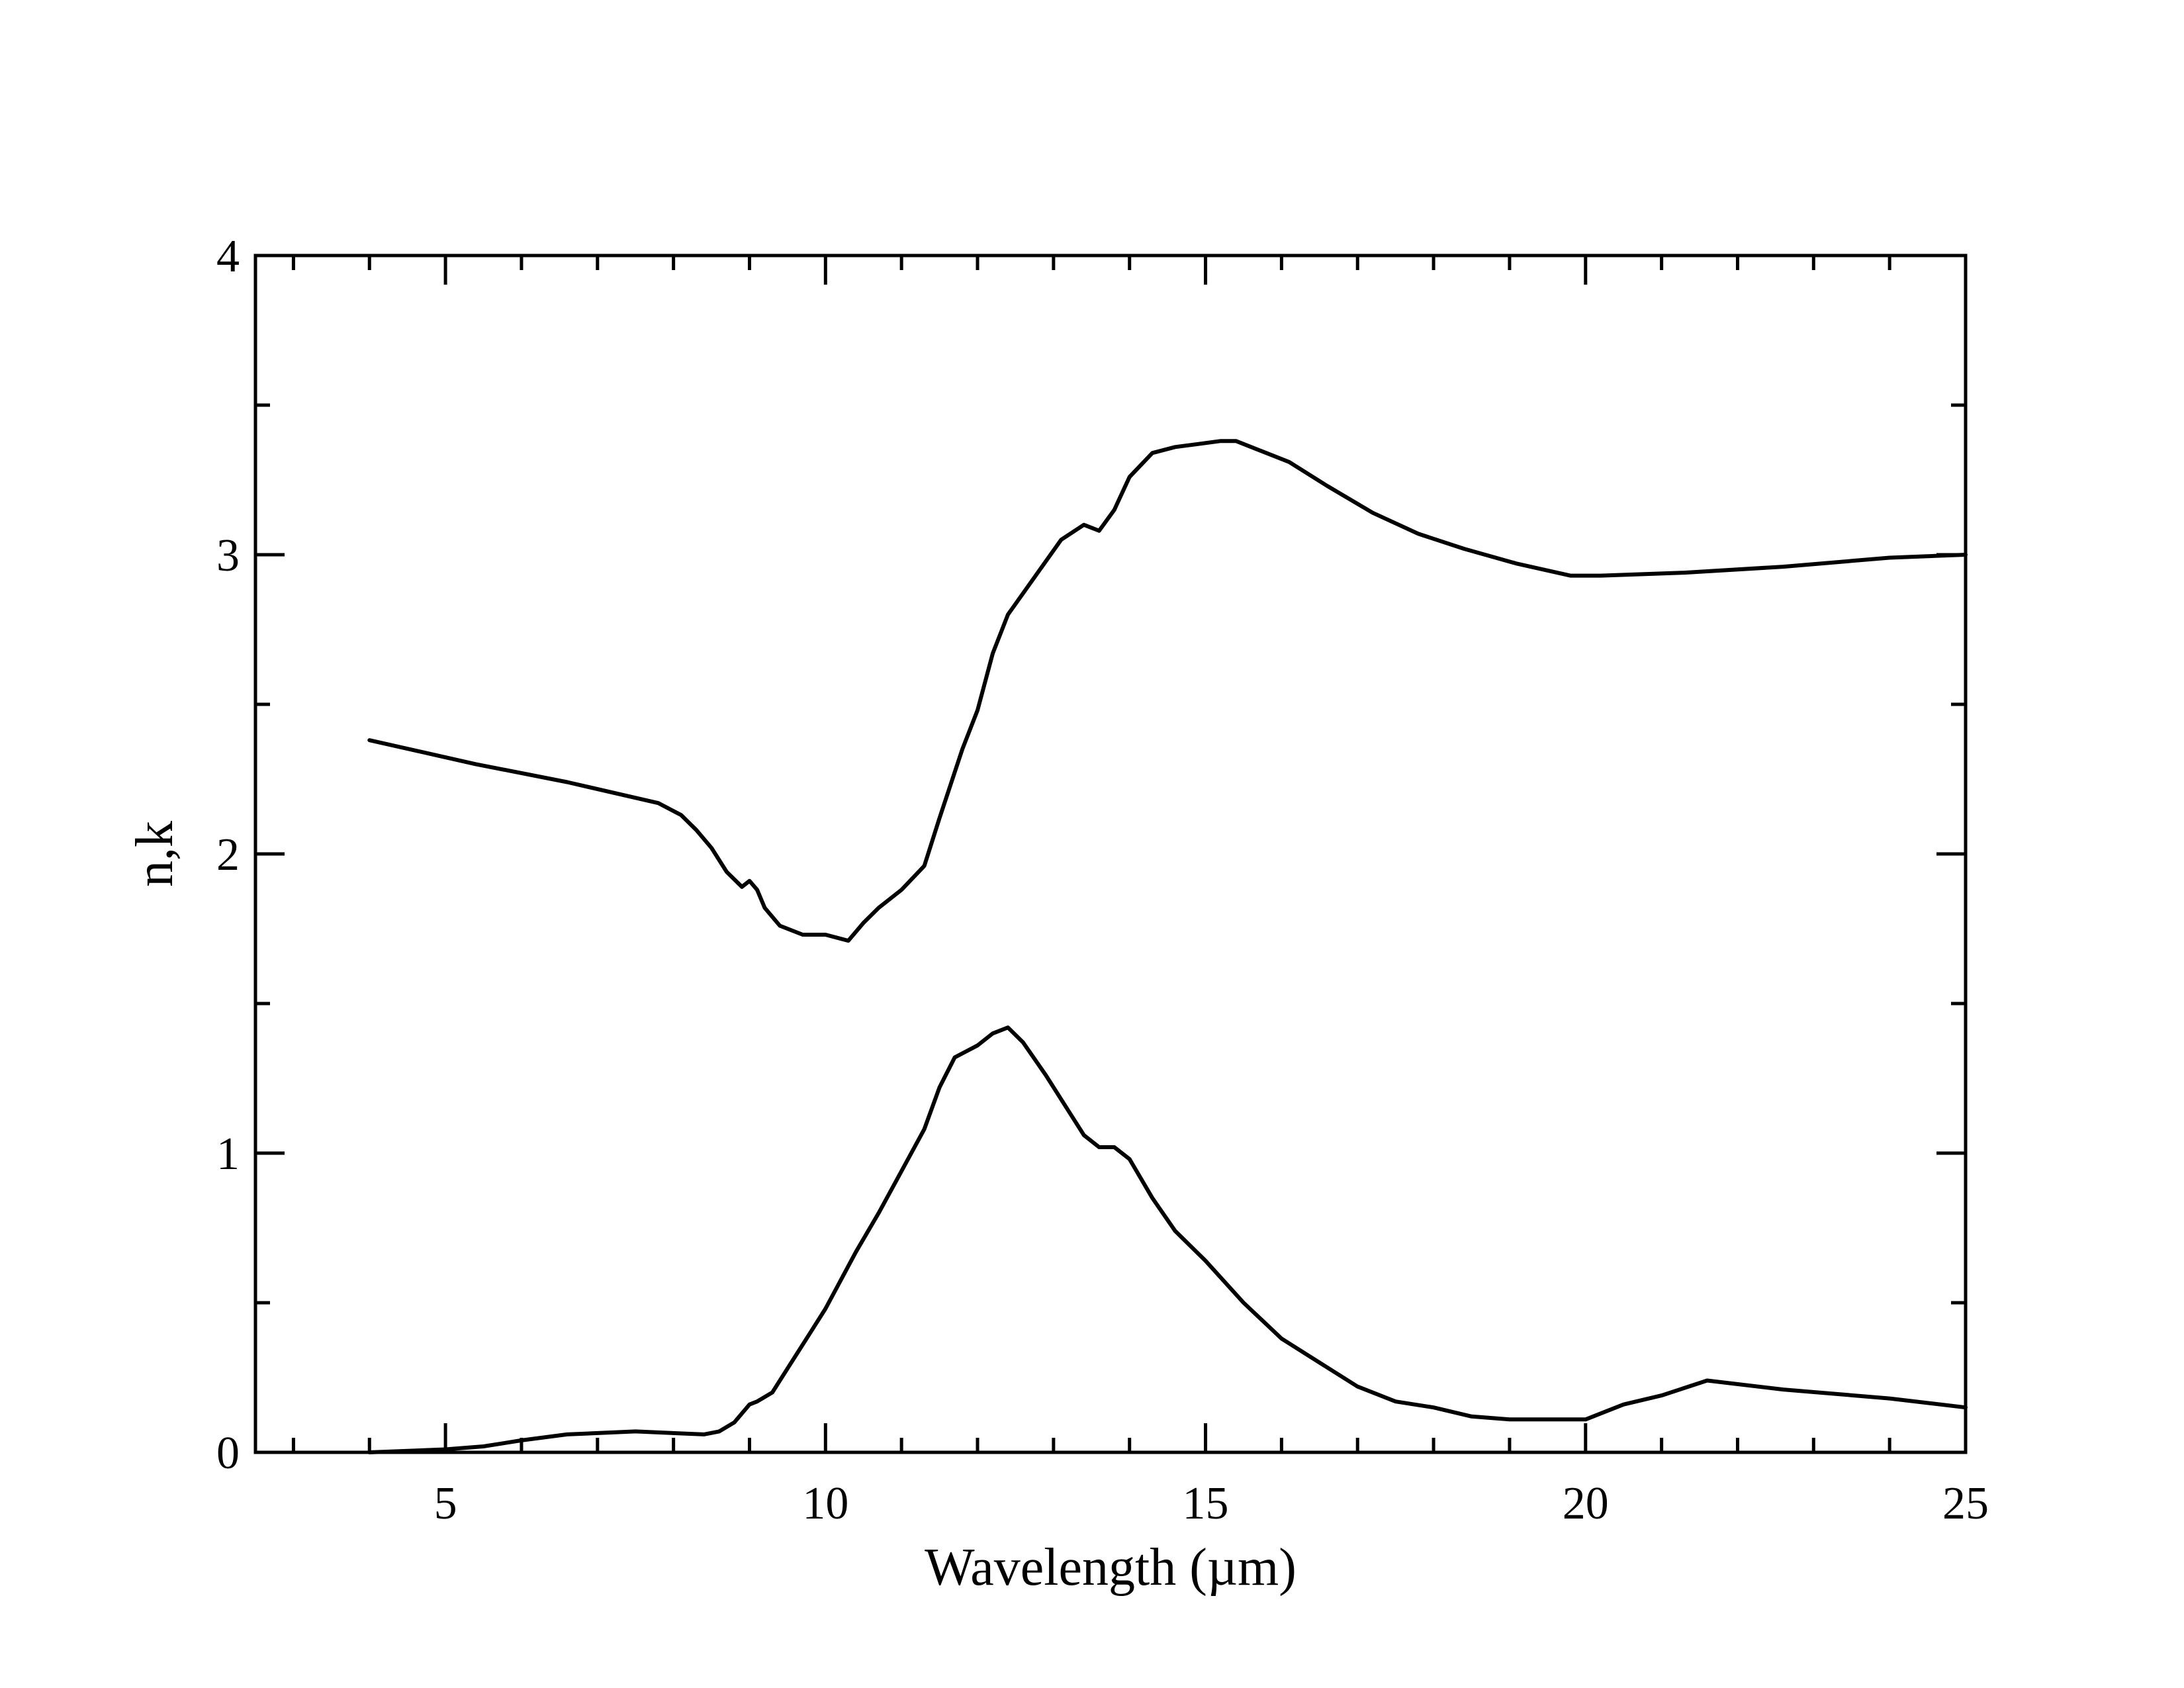  Describe the element at coordinates (228, 1154) in the screenshot. I see `y-tick-label: 1` at that location.